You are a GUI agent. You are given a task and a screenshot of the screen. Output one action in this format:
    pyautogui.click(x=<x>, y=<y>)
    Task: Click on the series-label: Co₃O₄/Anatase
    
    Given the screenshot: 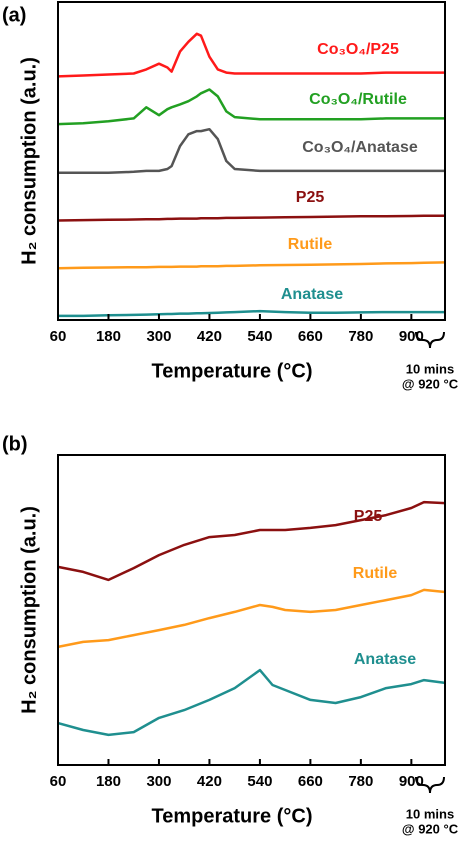 What is the action you would take?
    pyautogui.click(x=360, y=147)
    